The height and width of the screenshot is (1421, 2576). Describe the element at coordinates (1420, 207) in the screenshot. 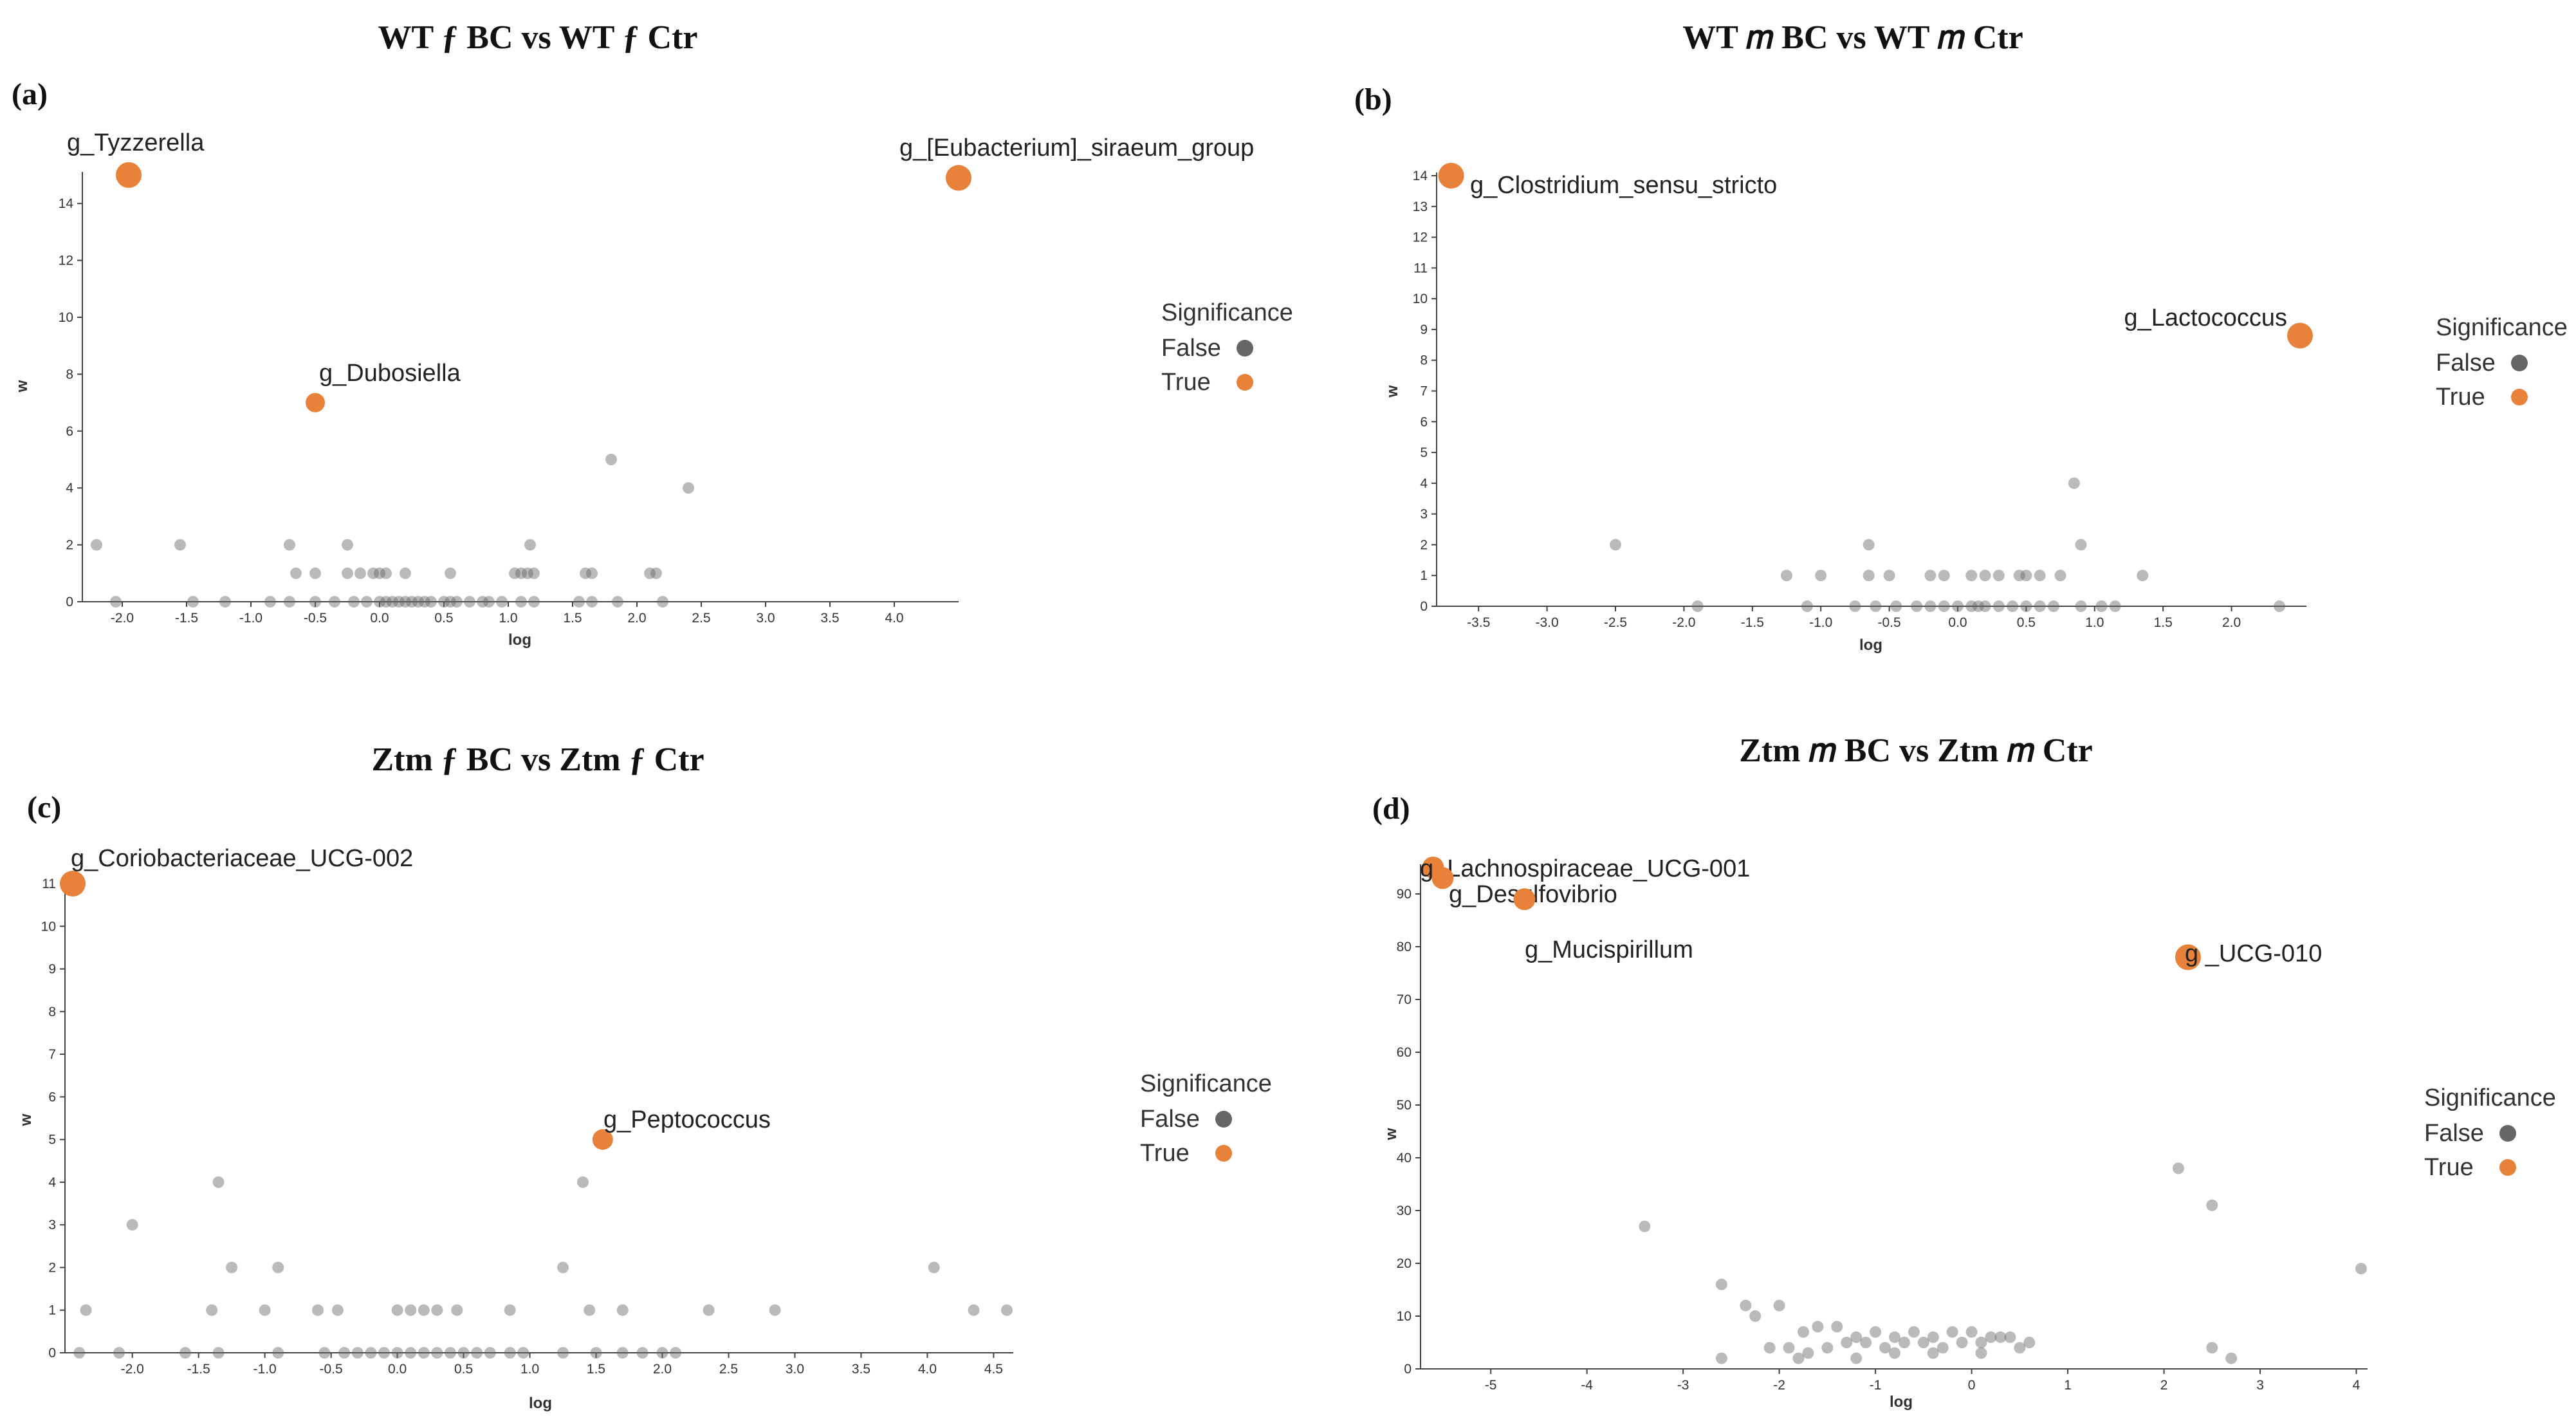

I see `panel-b-y-tick-label: 13` at that location.